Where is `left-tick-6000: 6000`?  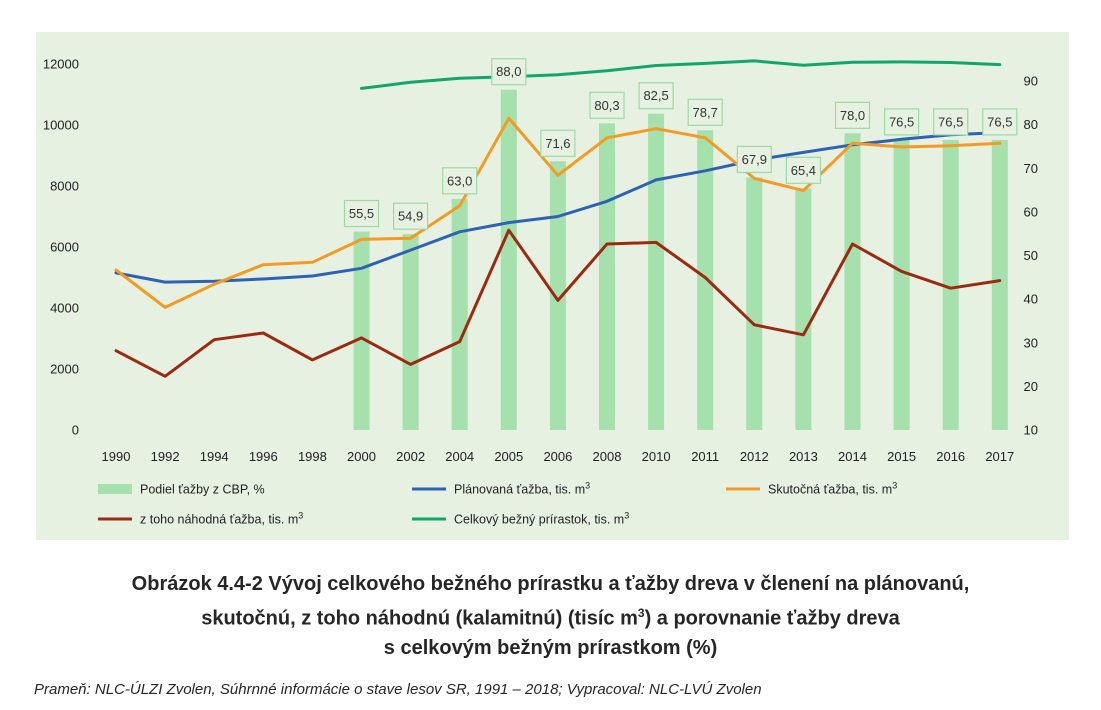 left-tick-6000: 6000 is located at coordinates (64, 247).